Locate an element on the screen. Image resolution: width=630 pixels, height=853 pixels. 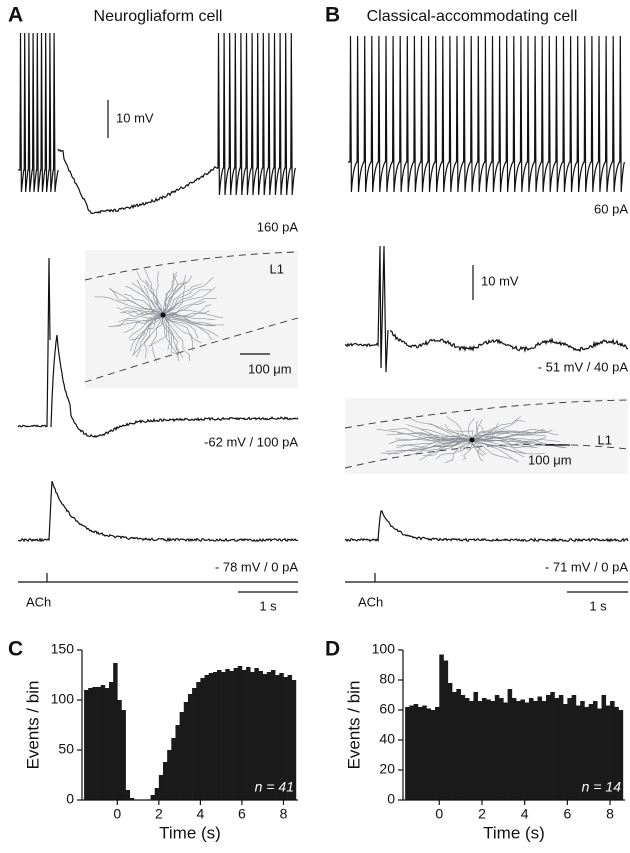
x-tick-label: 4 is located at coordinates (200, 814).